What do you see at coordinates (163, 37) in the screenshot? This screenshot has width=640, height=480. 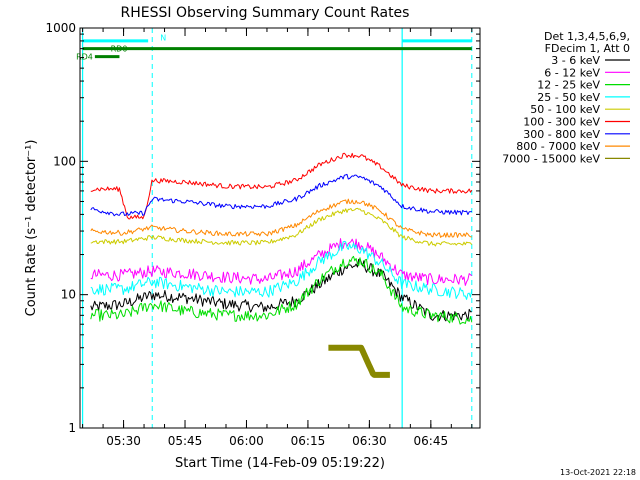 I see `flag-text-0: N` at bounding box center [163, 37].